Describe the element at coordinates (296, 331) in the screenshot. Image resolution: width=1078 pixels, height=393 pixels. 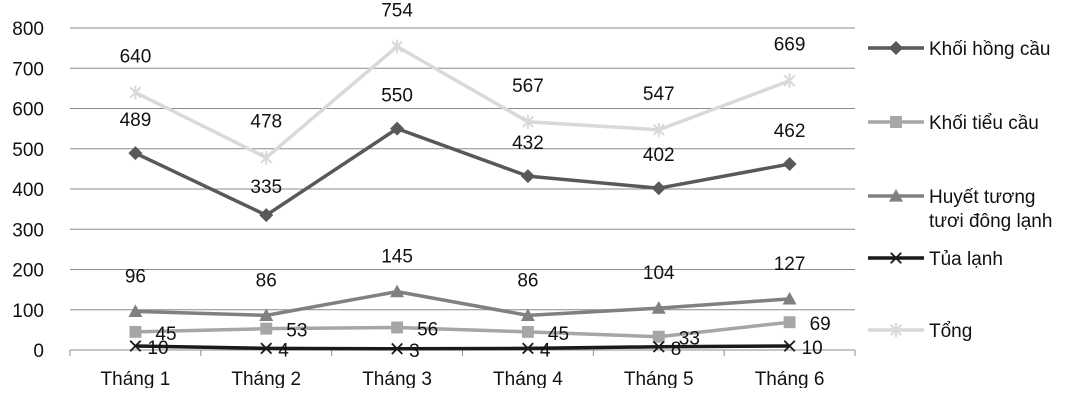
I see `data-label: 53` at that location.